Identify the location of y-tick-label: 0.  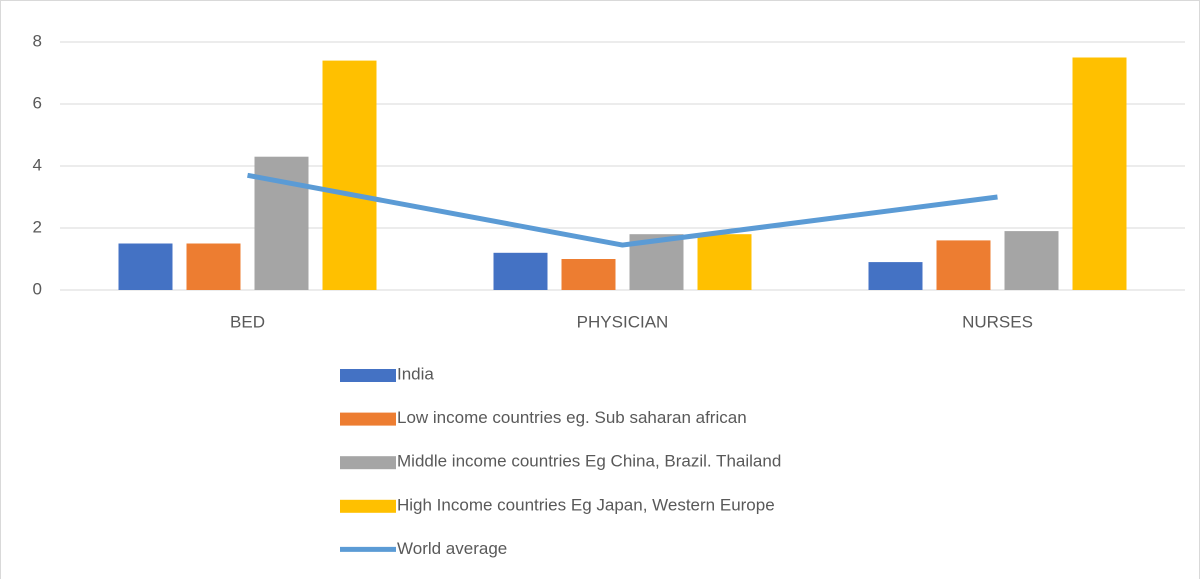
(37, 288).